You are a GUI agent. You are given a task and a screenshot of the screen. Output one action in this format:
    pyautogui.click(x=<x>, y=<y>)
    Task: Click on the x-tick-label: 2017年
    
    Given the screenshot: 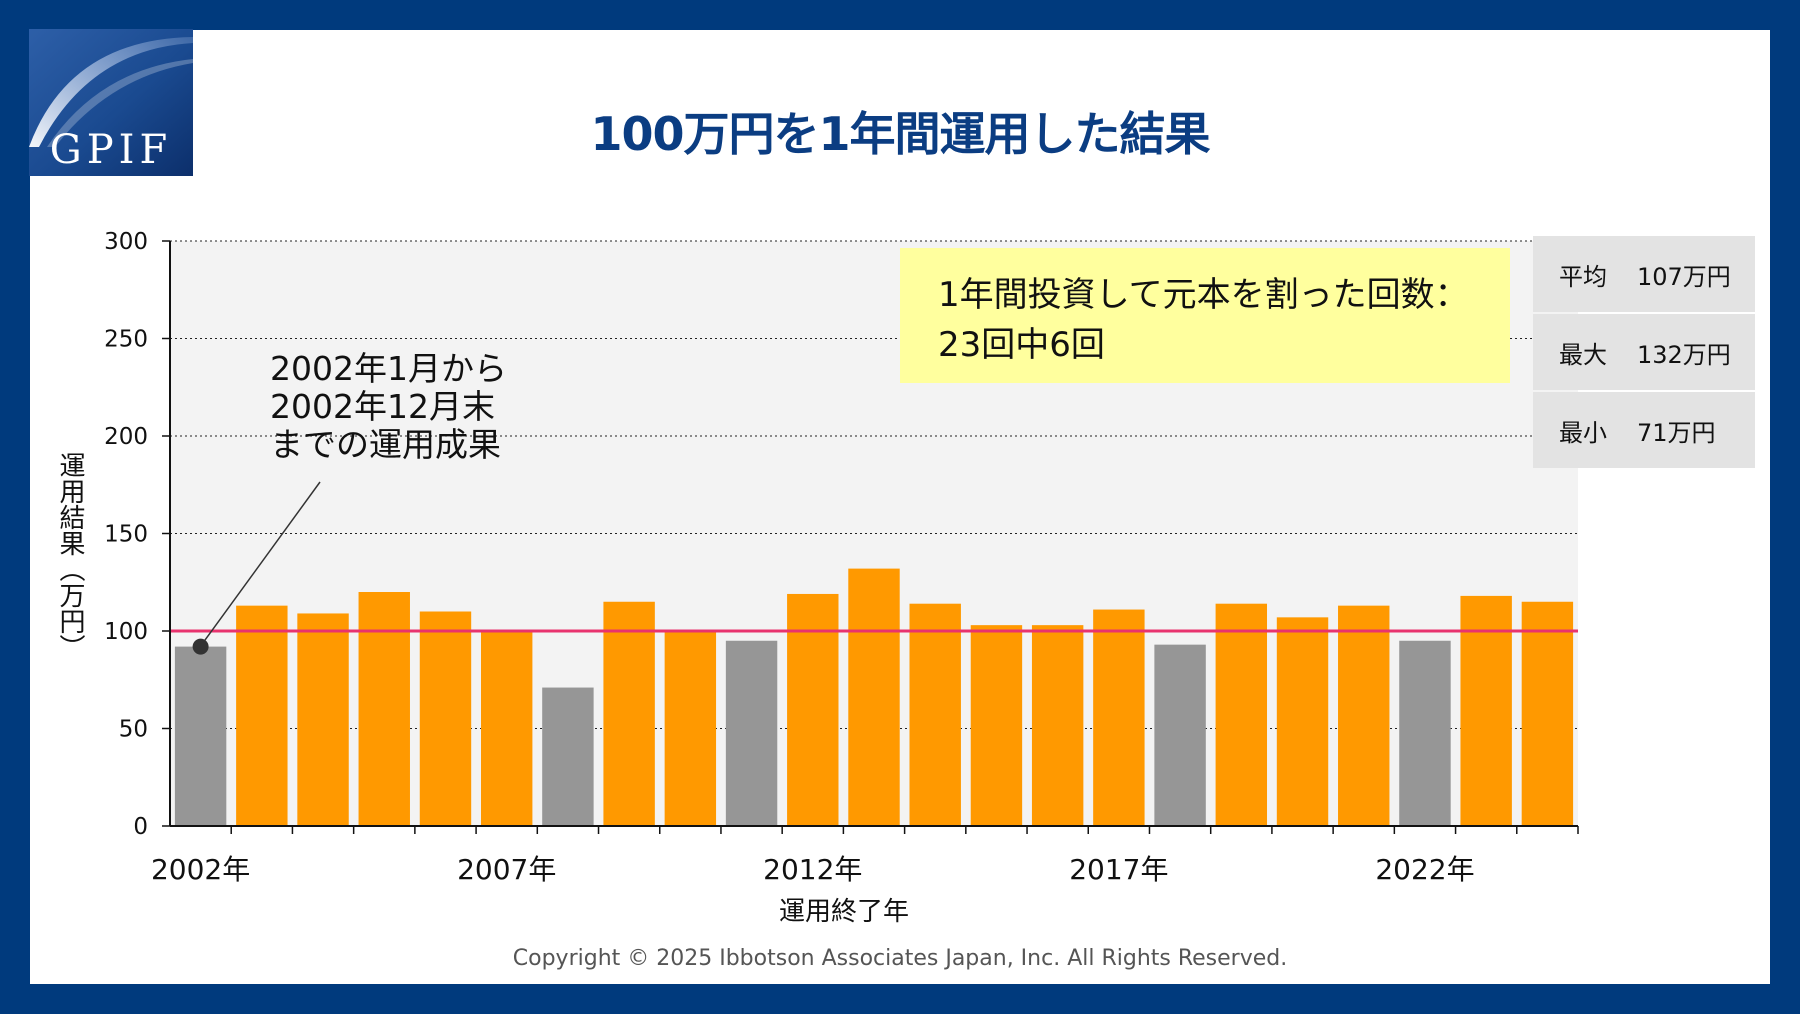 What is the action you would take?
    pyautogui.click(x=1118, y=869)
    